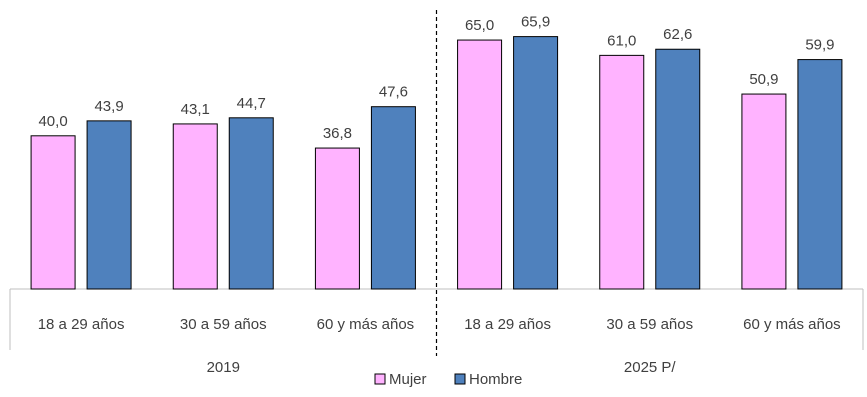 Image resolution: width=867 pixels, height=397 pixels. What do you see at coordinates (650, 367) in the screenshot?
I see `group-label: 2025 P/` at bounding box center [650, 367].